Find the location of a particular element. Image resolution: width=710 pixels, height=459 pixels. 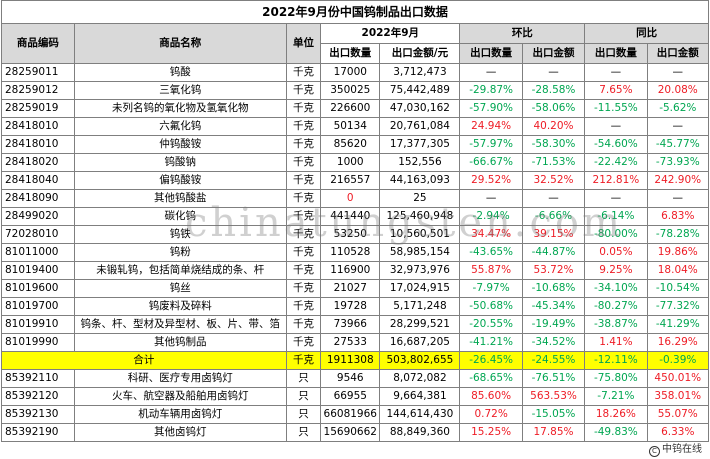

cell-amount: 9,664,381 is located at coordinates (420, 396).